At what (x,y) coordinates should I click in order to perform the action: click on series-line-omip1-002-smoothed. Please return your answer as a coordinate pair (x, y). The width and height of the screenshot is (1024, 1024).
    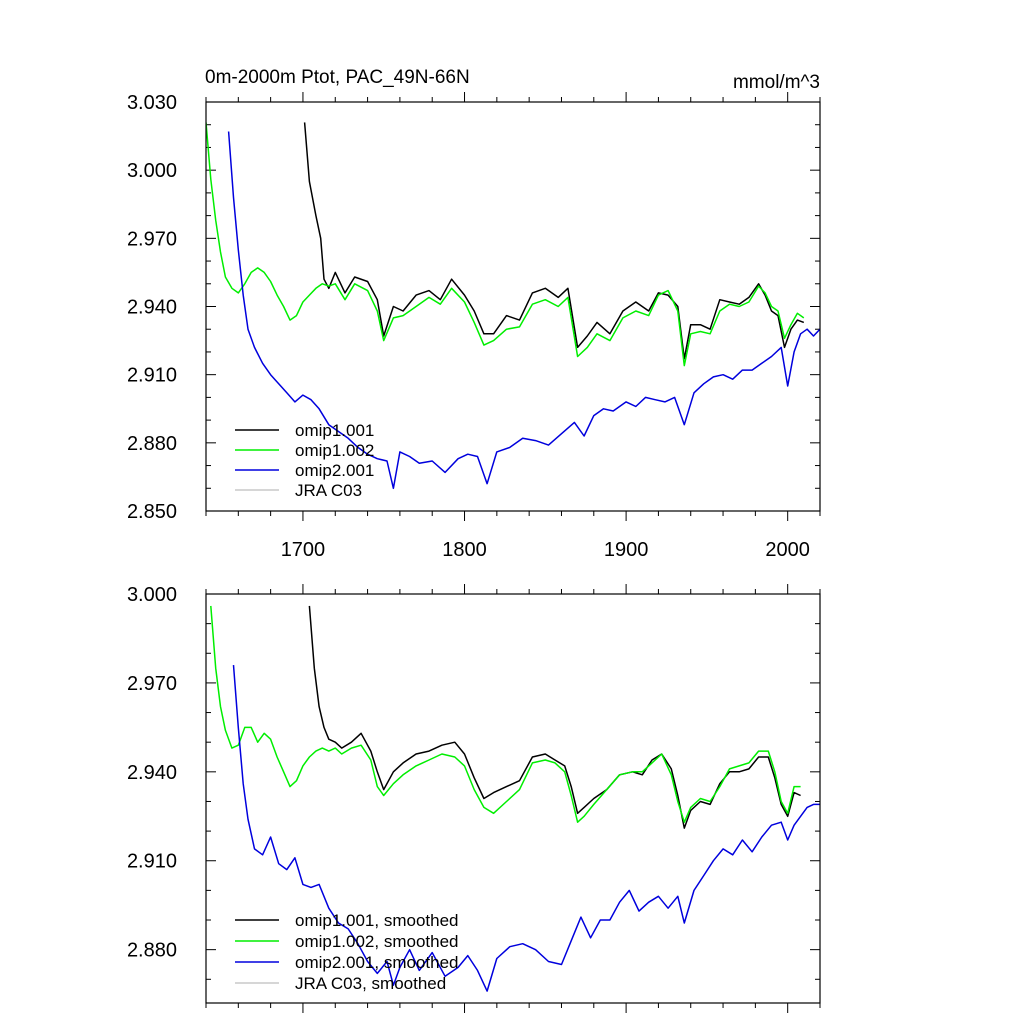
    Looking at the image, I should click on (505, 714).